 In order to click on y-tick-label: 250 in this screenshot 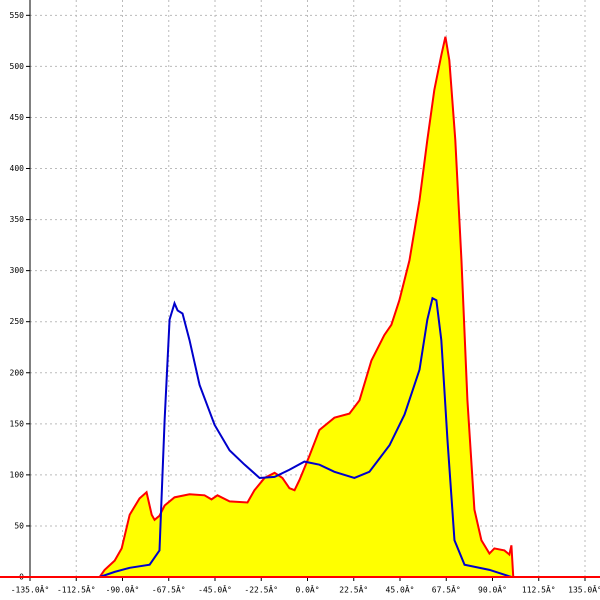, I will do `click(17, 321)`.